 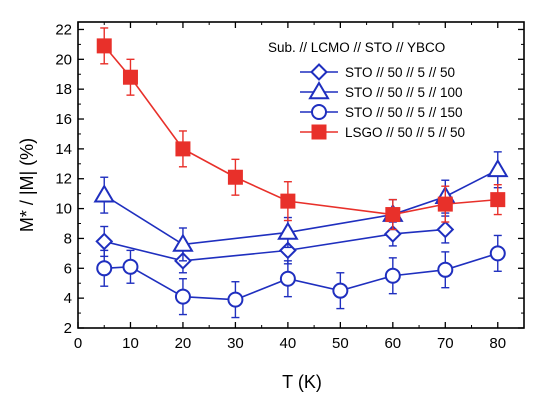 What do you see at coordinates (400, 72) in the screenshot?
I see `legend-label: STO // 50 // 5 // 50` at bounding box center [400, 72].